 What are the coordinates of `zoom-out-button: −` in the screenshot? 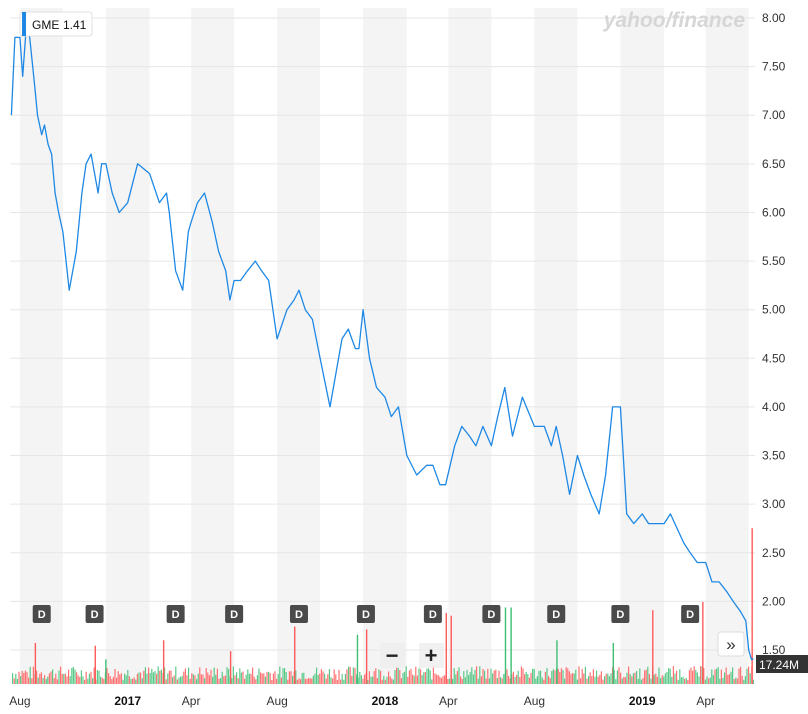 It's located at (392, 655).